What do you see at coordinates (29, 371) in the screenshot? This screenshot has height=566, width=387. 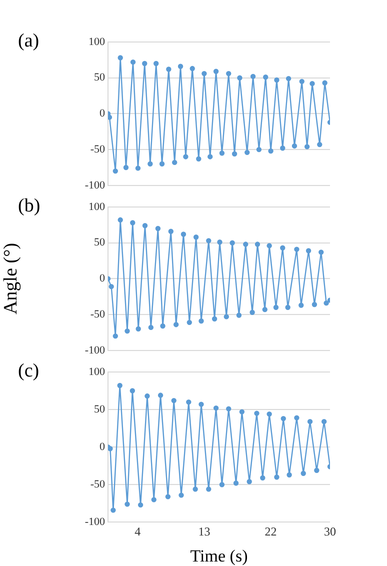 I see `chart-title: (c)` at bounding box center [29, 371].